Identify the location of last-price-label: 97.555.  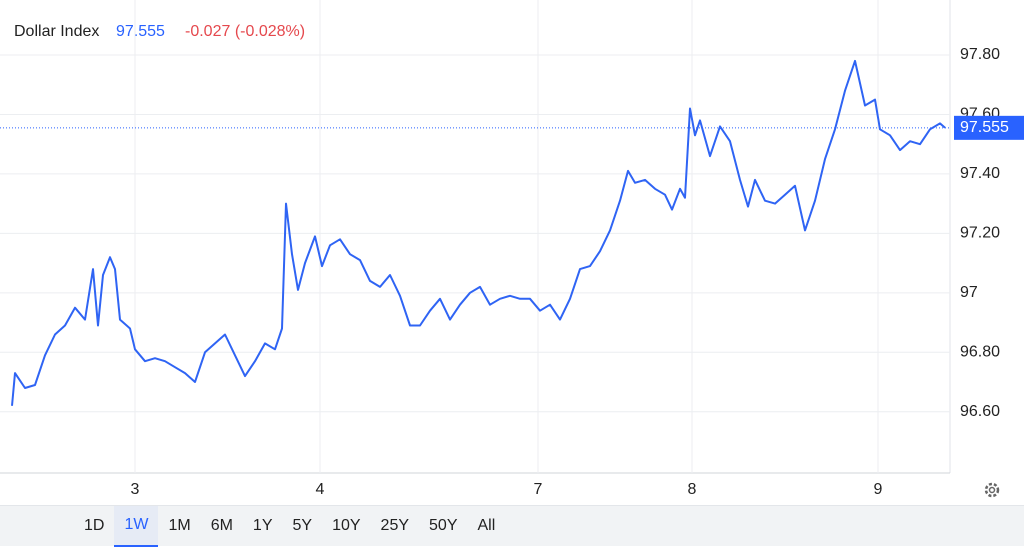
(984, 127).